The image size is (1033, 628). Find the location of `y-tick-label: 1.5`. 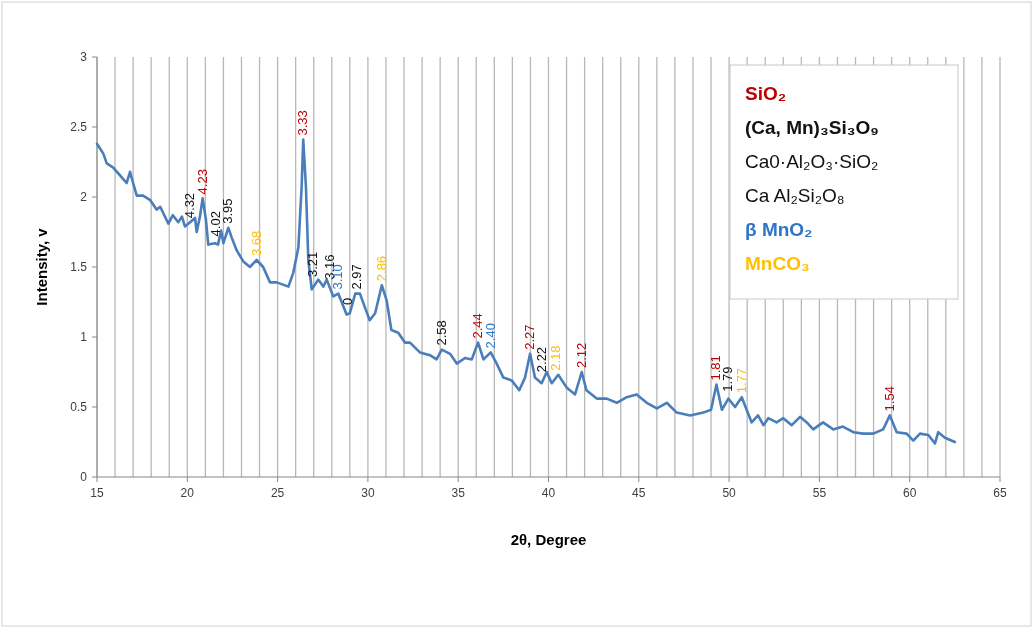

y-tick-label: 1.5 is located at coordinates (79, 267).